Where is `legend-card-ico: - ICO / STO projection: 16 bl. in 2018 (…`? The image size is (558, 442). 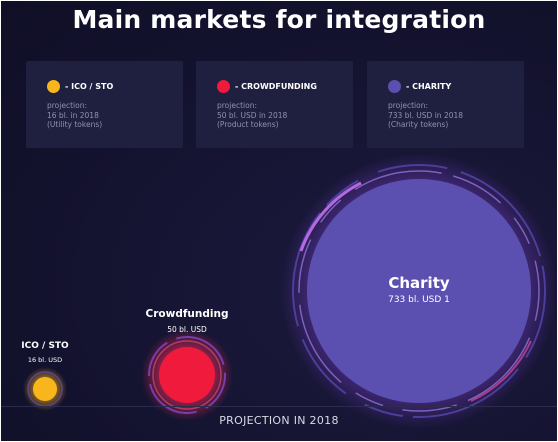 legend-card-ico: - ICO / STO projection: 16 bl. in 2018 (… is located at coordinates (104, 104).